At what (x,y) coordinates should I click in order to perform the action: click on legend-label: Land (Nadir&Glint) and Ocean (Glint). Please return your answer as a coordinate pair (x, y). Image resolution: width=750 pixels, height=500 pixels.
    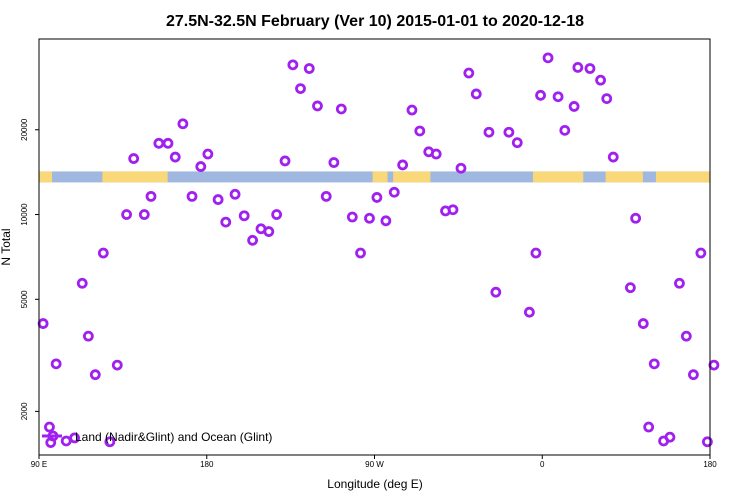
    Looking at the image, I should click on (173, 437).